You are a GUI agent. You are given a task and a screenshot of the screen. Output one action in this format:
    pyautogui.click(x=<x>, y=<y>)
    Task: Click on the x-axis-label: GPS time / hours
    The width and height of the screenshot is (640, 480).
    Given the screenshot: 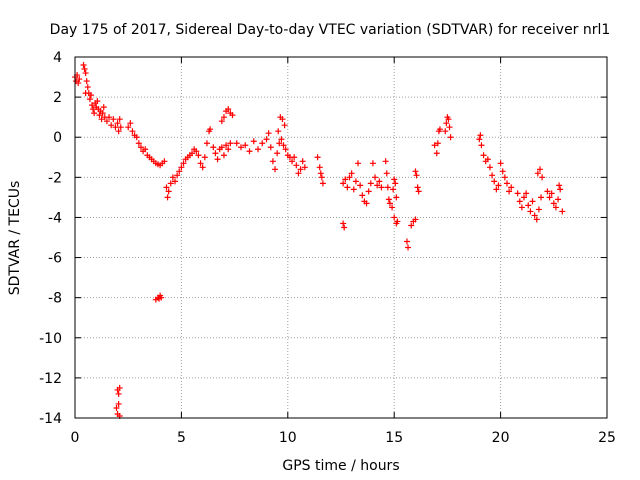 What is the action you would take?
    pyautogui.click(x=340, y=466)
    